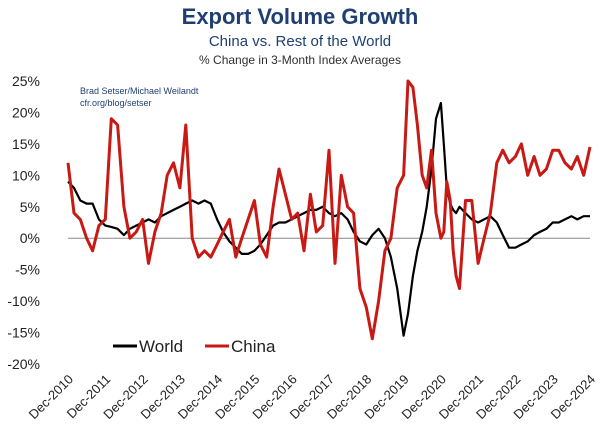 The height and width of the screenshot is (446, 600). I want to click on legend-label-world: World, so click(161, 346).